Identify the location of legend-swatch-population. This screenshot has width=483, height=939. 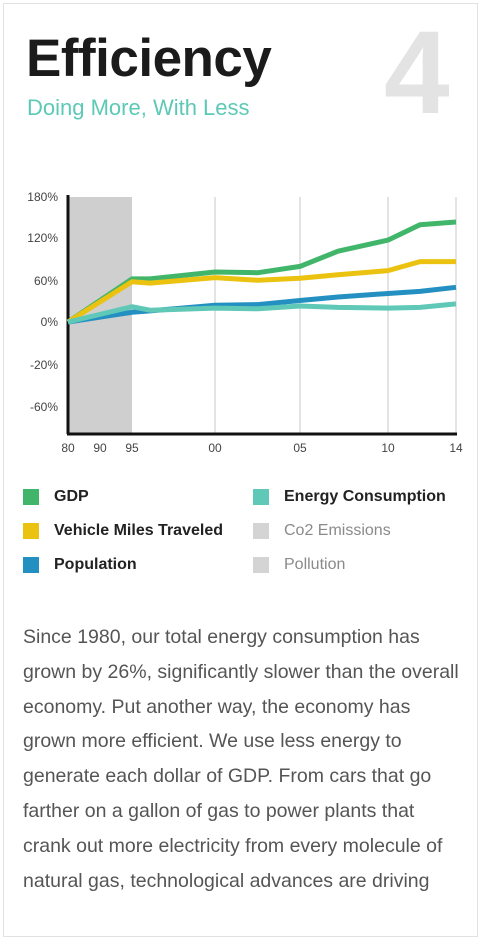
(31, 565).